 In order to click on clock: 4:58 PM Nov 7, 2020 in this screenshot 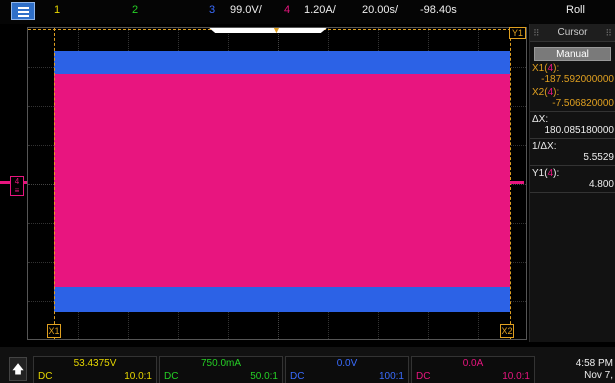, I will do `click(588, 370)`.